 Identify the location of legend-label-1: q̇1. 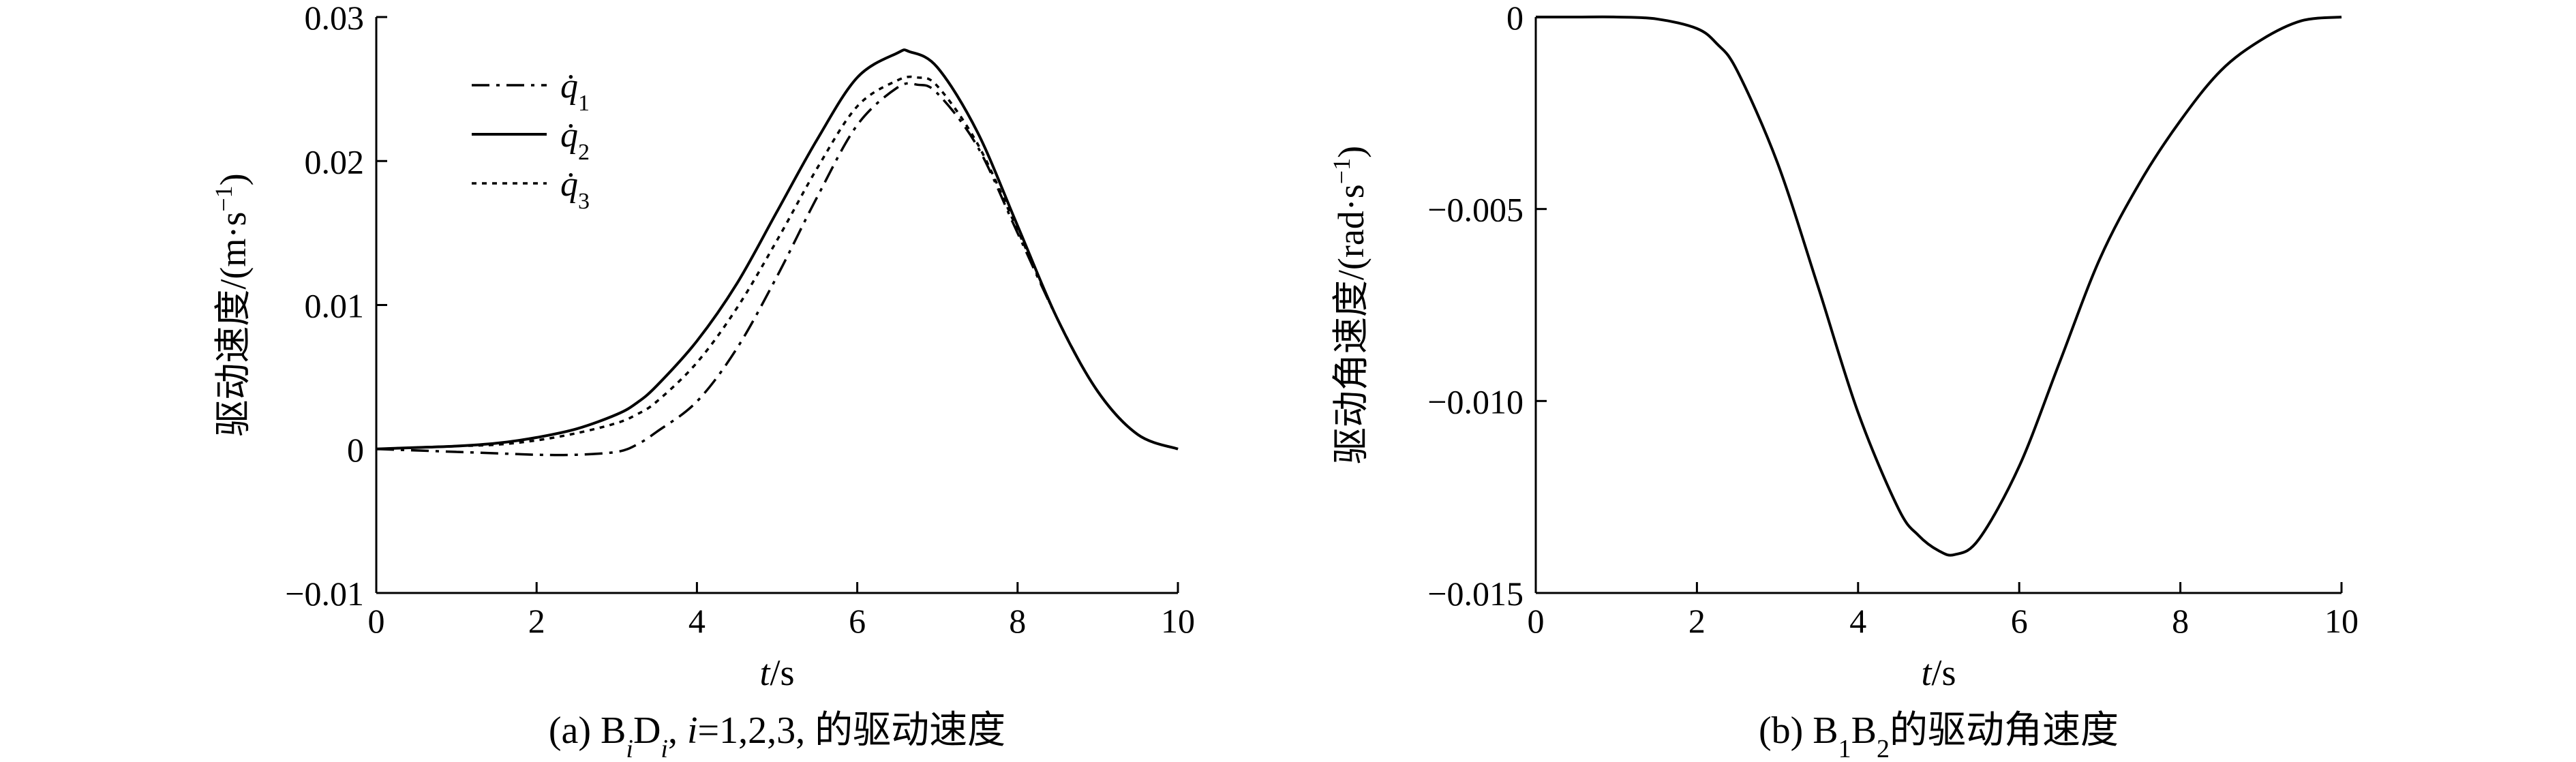
(575, 91).